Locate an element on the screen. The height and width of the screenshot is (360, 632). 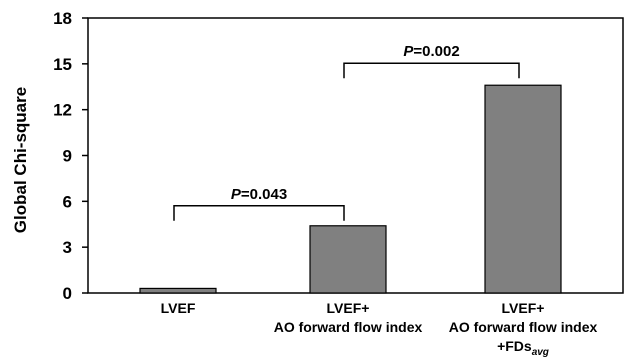
x-category-label: +FDsavg is located at coordinates (523, 348).